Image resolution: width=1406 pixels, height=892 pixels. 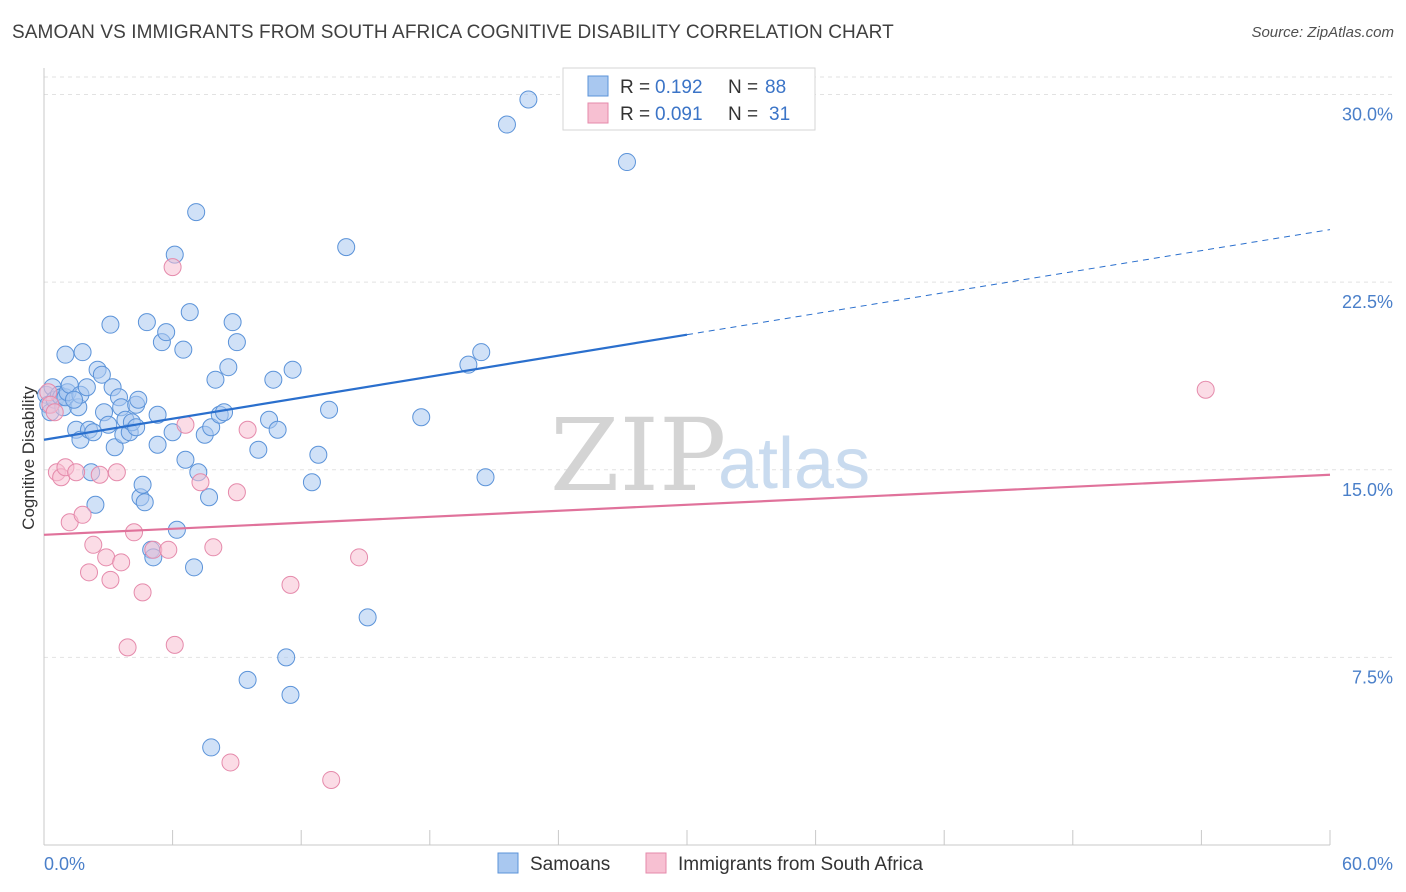 What do you see at coordinates (635, 114) in the screenshot?
I see `legend-r-label-2: R =` at bounding box center [635, 114].